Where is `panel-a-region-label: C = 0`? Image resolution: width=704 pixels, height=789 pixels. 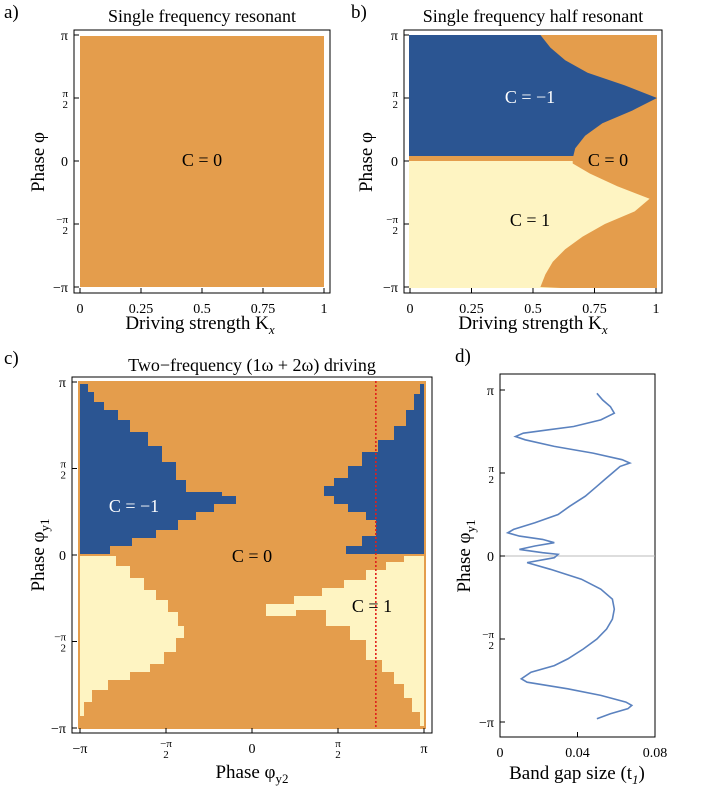 panel-a-region-label: C = 0 is located at coordinates (202, 160).